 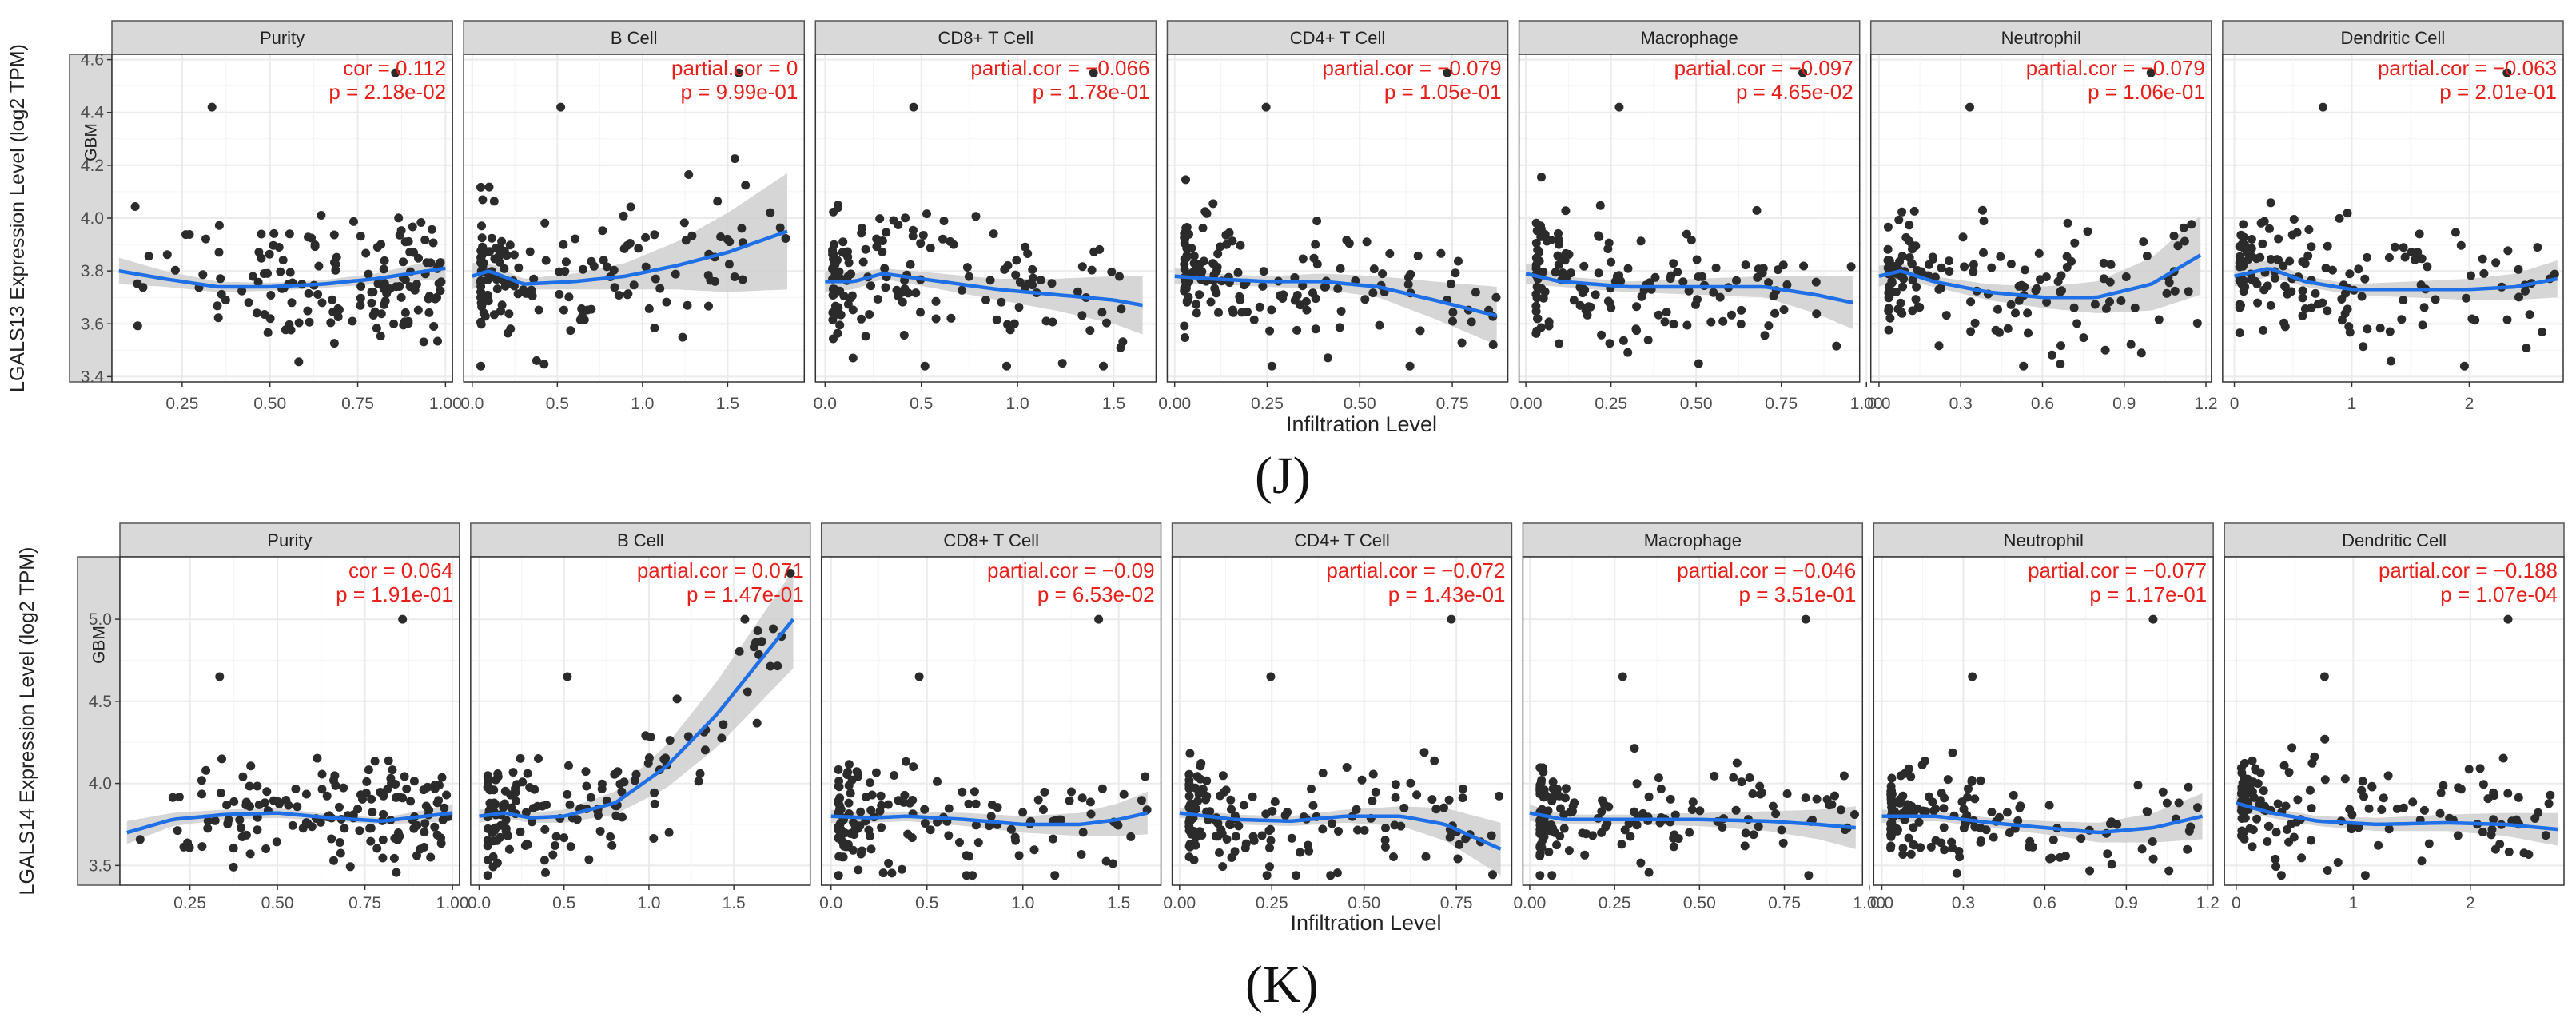 I want to click on x-tick-label: 1, so click(x=2352, y=404).